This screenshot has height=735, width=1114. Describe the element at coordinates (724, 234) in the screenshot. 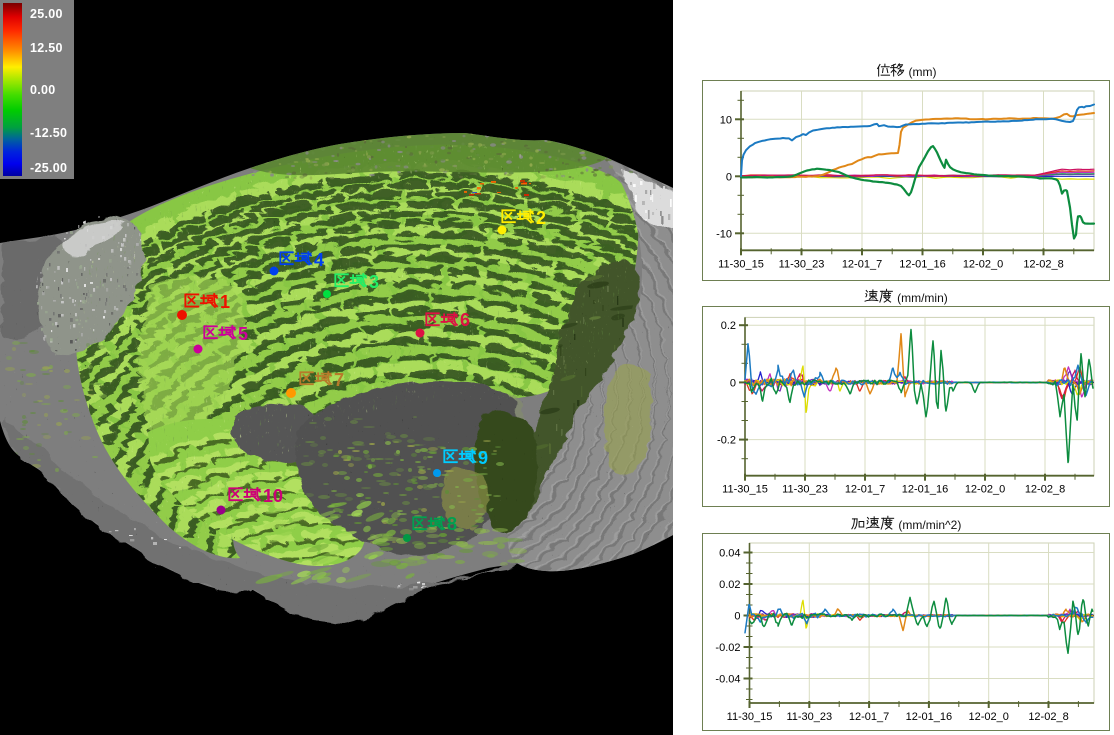

I see `svg-text: -10` at that location.